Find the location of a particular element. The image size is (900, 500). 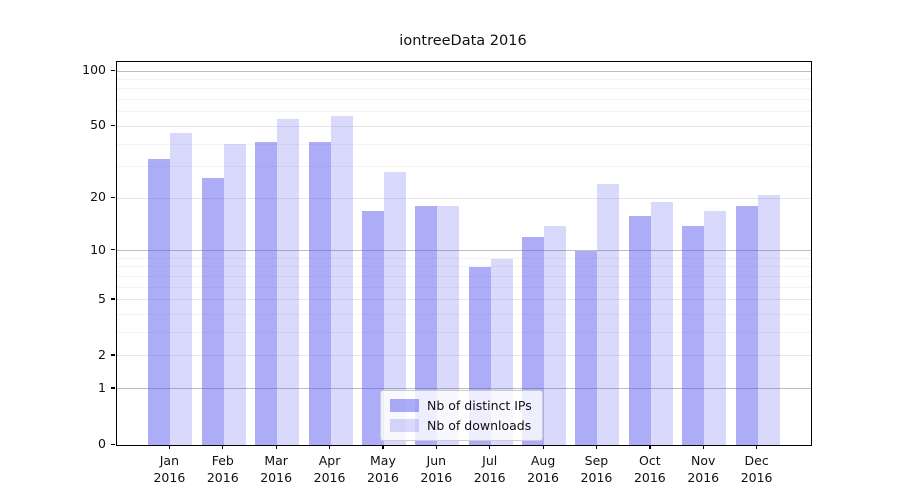

x-tick-month: Aug is located at coordinates (543, 460).